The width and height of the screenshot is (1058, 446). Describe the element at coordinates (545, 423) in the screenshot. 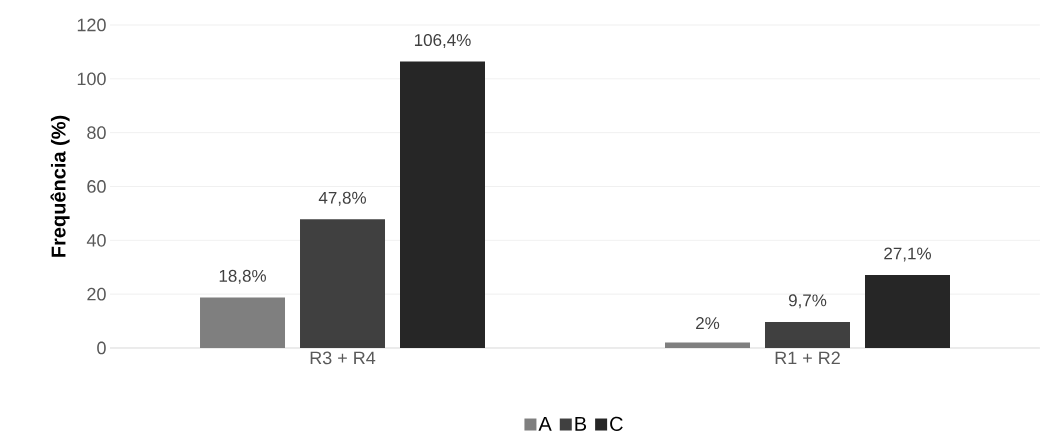

I see `legend-label: A` at that location.